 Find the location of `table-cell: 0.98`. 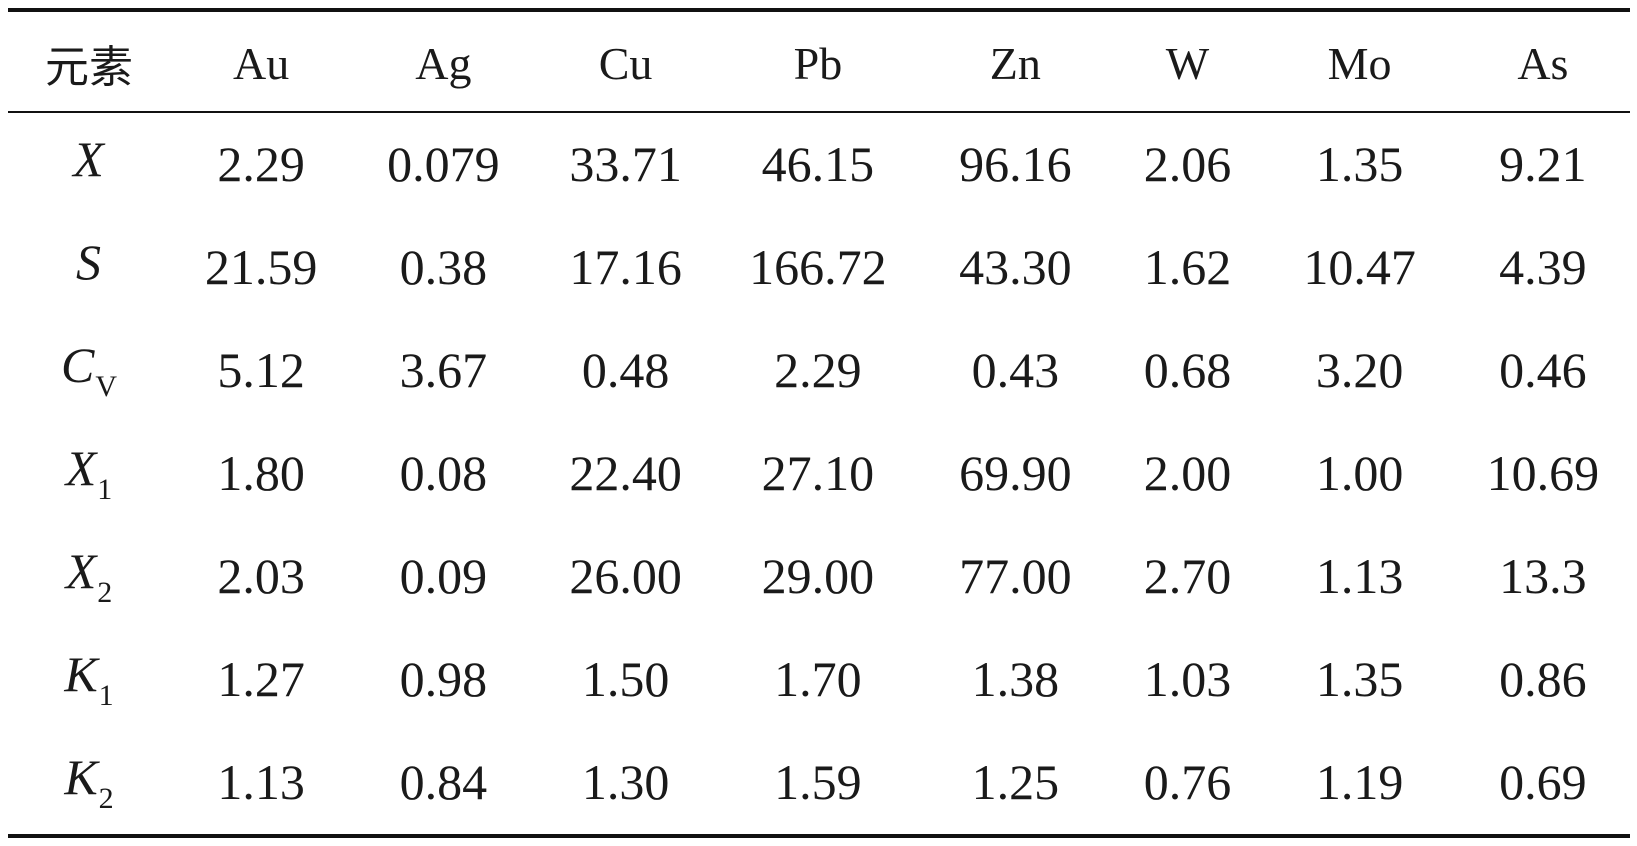

table-cell: 0.98 is located at coordinates (443, 678).